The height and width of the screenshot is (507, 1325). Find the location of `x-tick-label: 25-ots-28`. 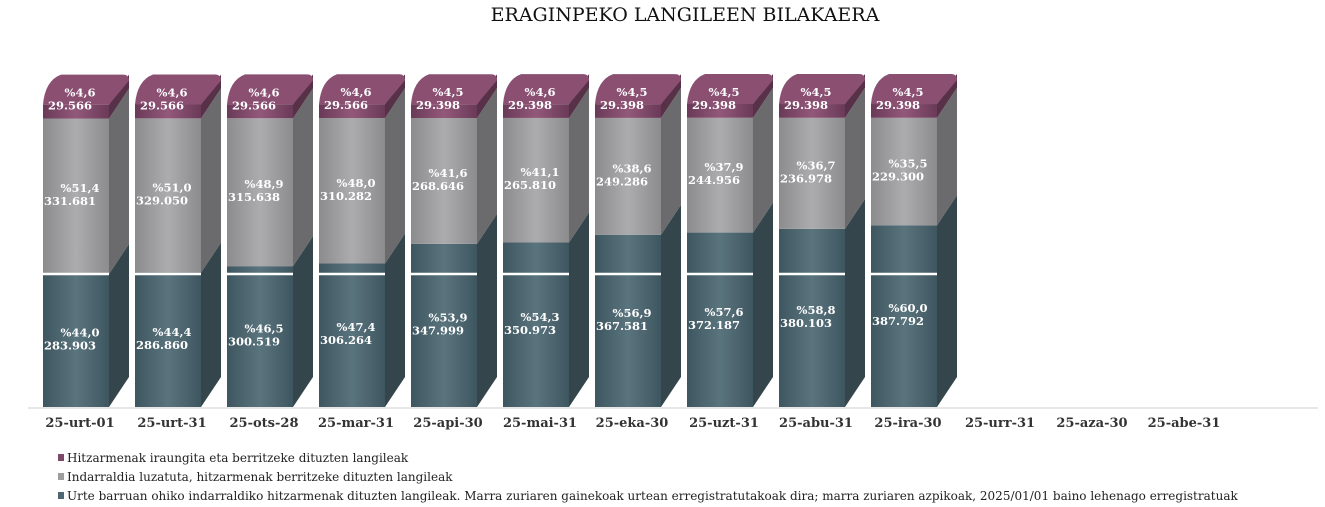

x-tick-label: 25-ots-28 is located at coordinates (264, 423).